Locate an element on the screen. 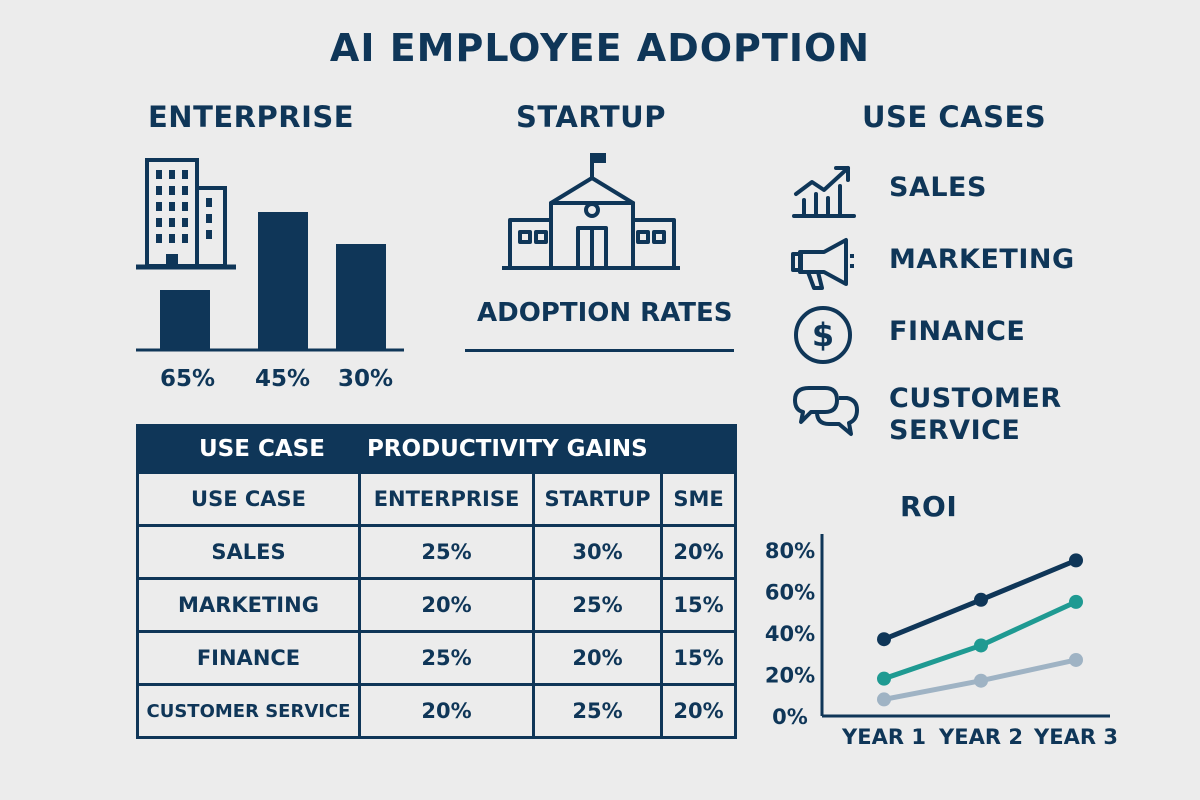 This screenshot has width=1200, height=800. dollar-icon: $ is located at coordinates (823, 335).